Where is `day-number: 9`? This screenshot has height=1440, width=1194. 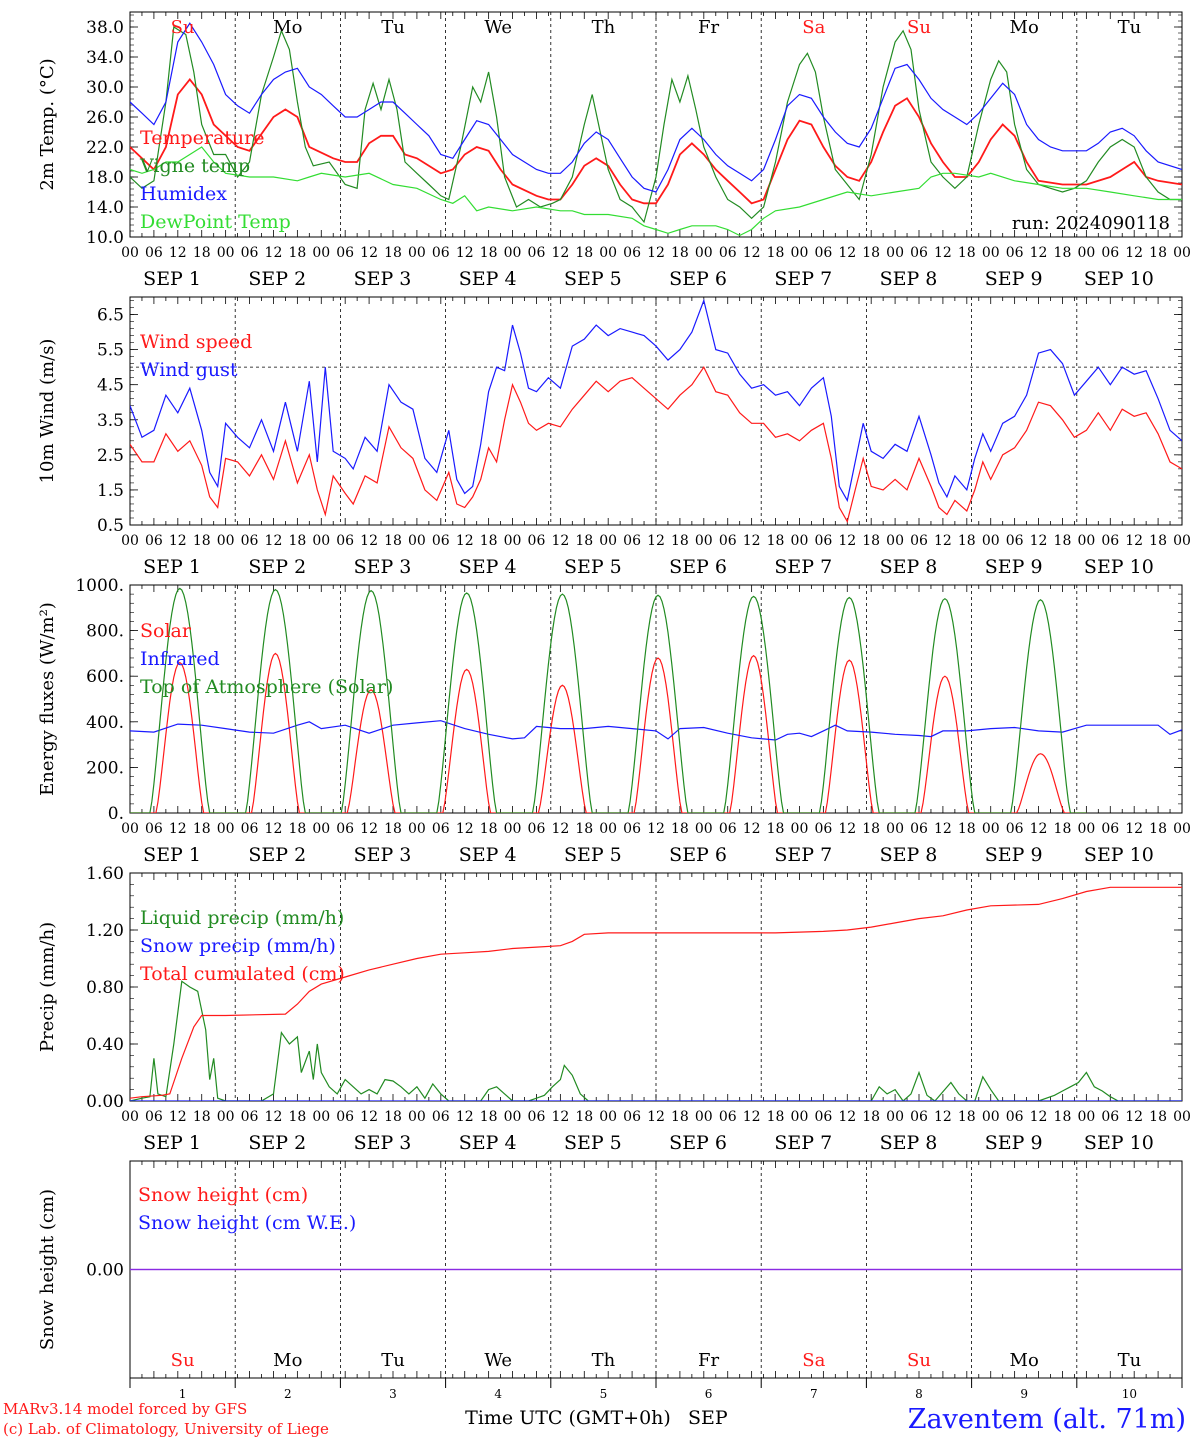
day-number: 9 is located at coordinates (1024, 1394).